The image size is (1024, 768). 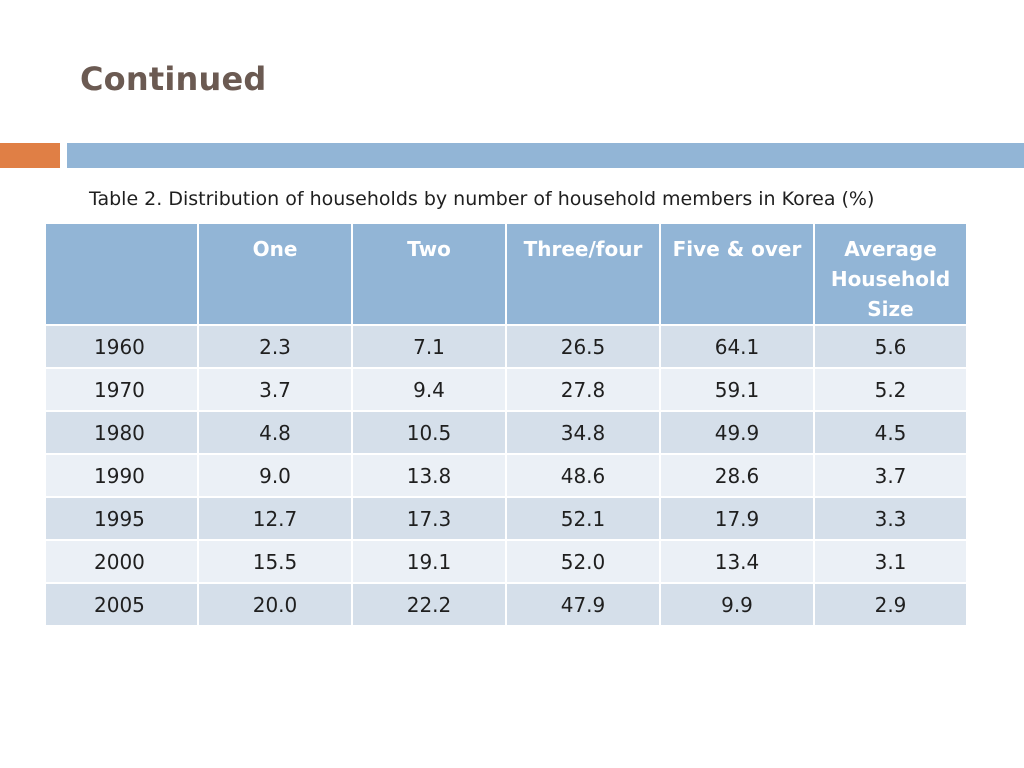 I want to click on header-cell-empty, so click(x=121, y=274).